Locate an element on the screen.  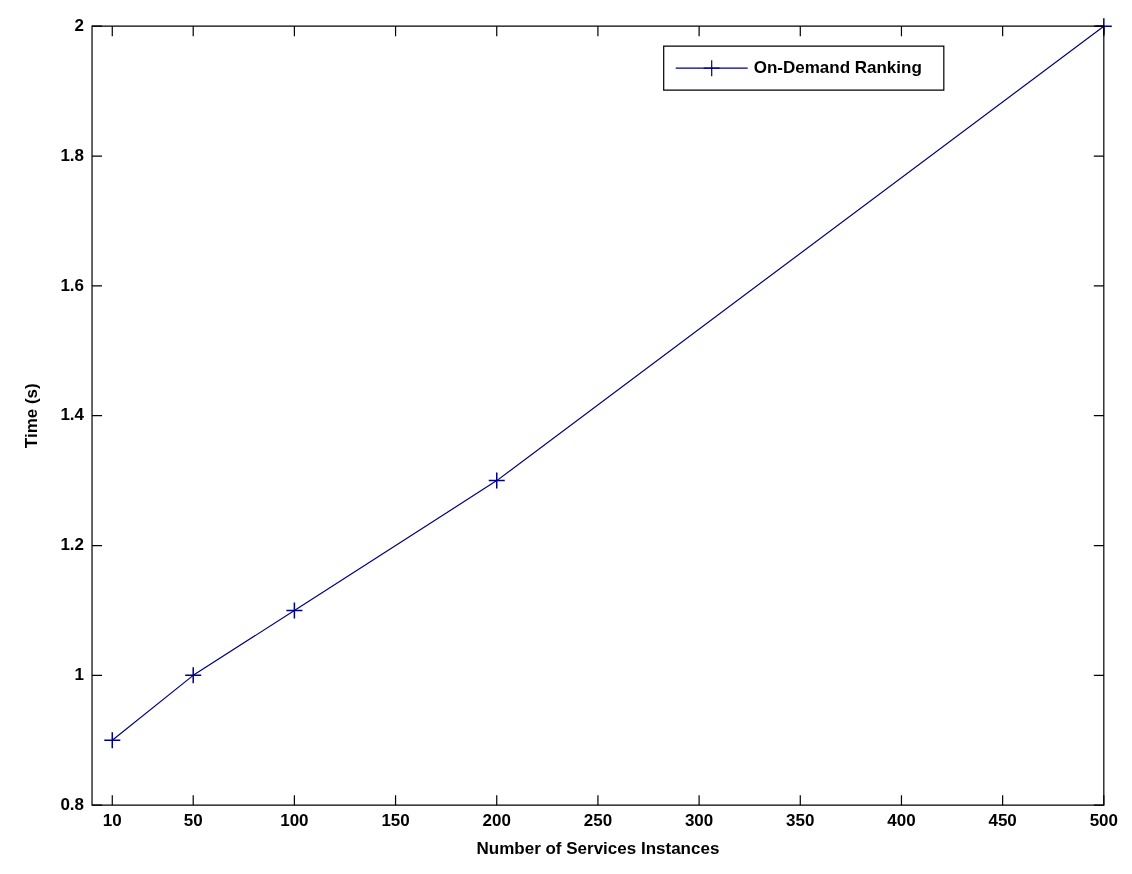
x-tick-label: 450 is located at coordinates (1002, 821).